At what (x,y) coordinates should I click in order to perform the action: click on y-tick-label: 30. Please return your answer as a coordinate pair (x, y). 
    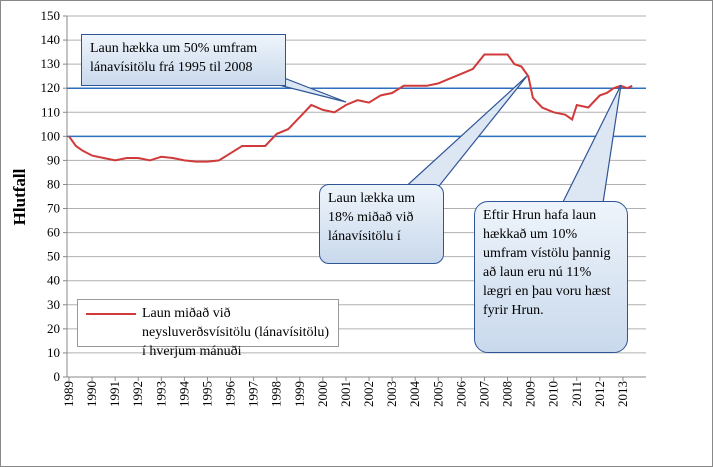
    Looking at the image, I should click on (53, 304).